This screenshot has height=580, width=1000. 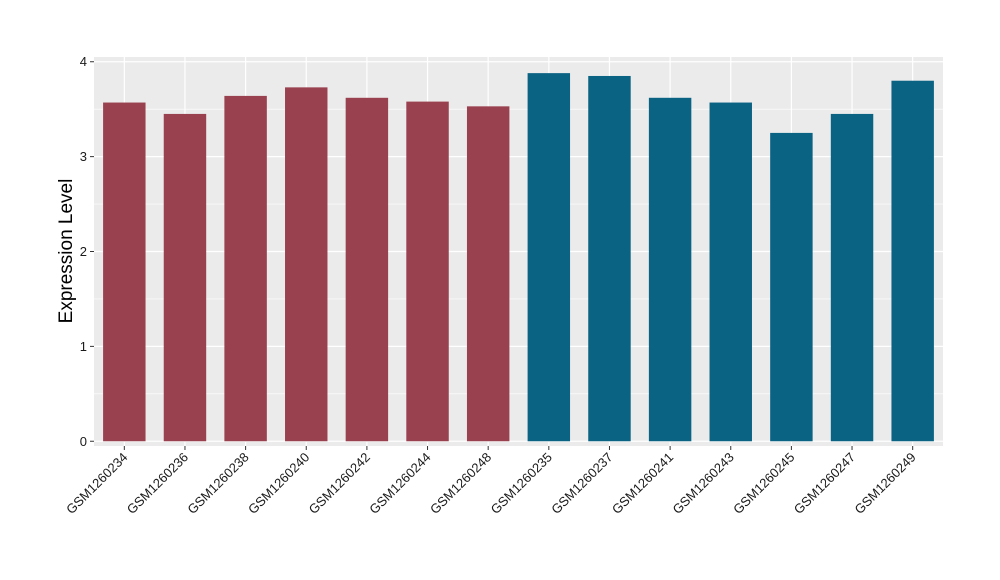 What do you see at coordinates (730, 272) in the screenshot?
I see `bar-GSM1260243` at bounding box center [730, 272].